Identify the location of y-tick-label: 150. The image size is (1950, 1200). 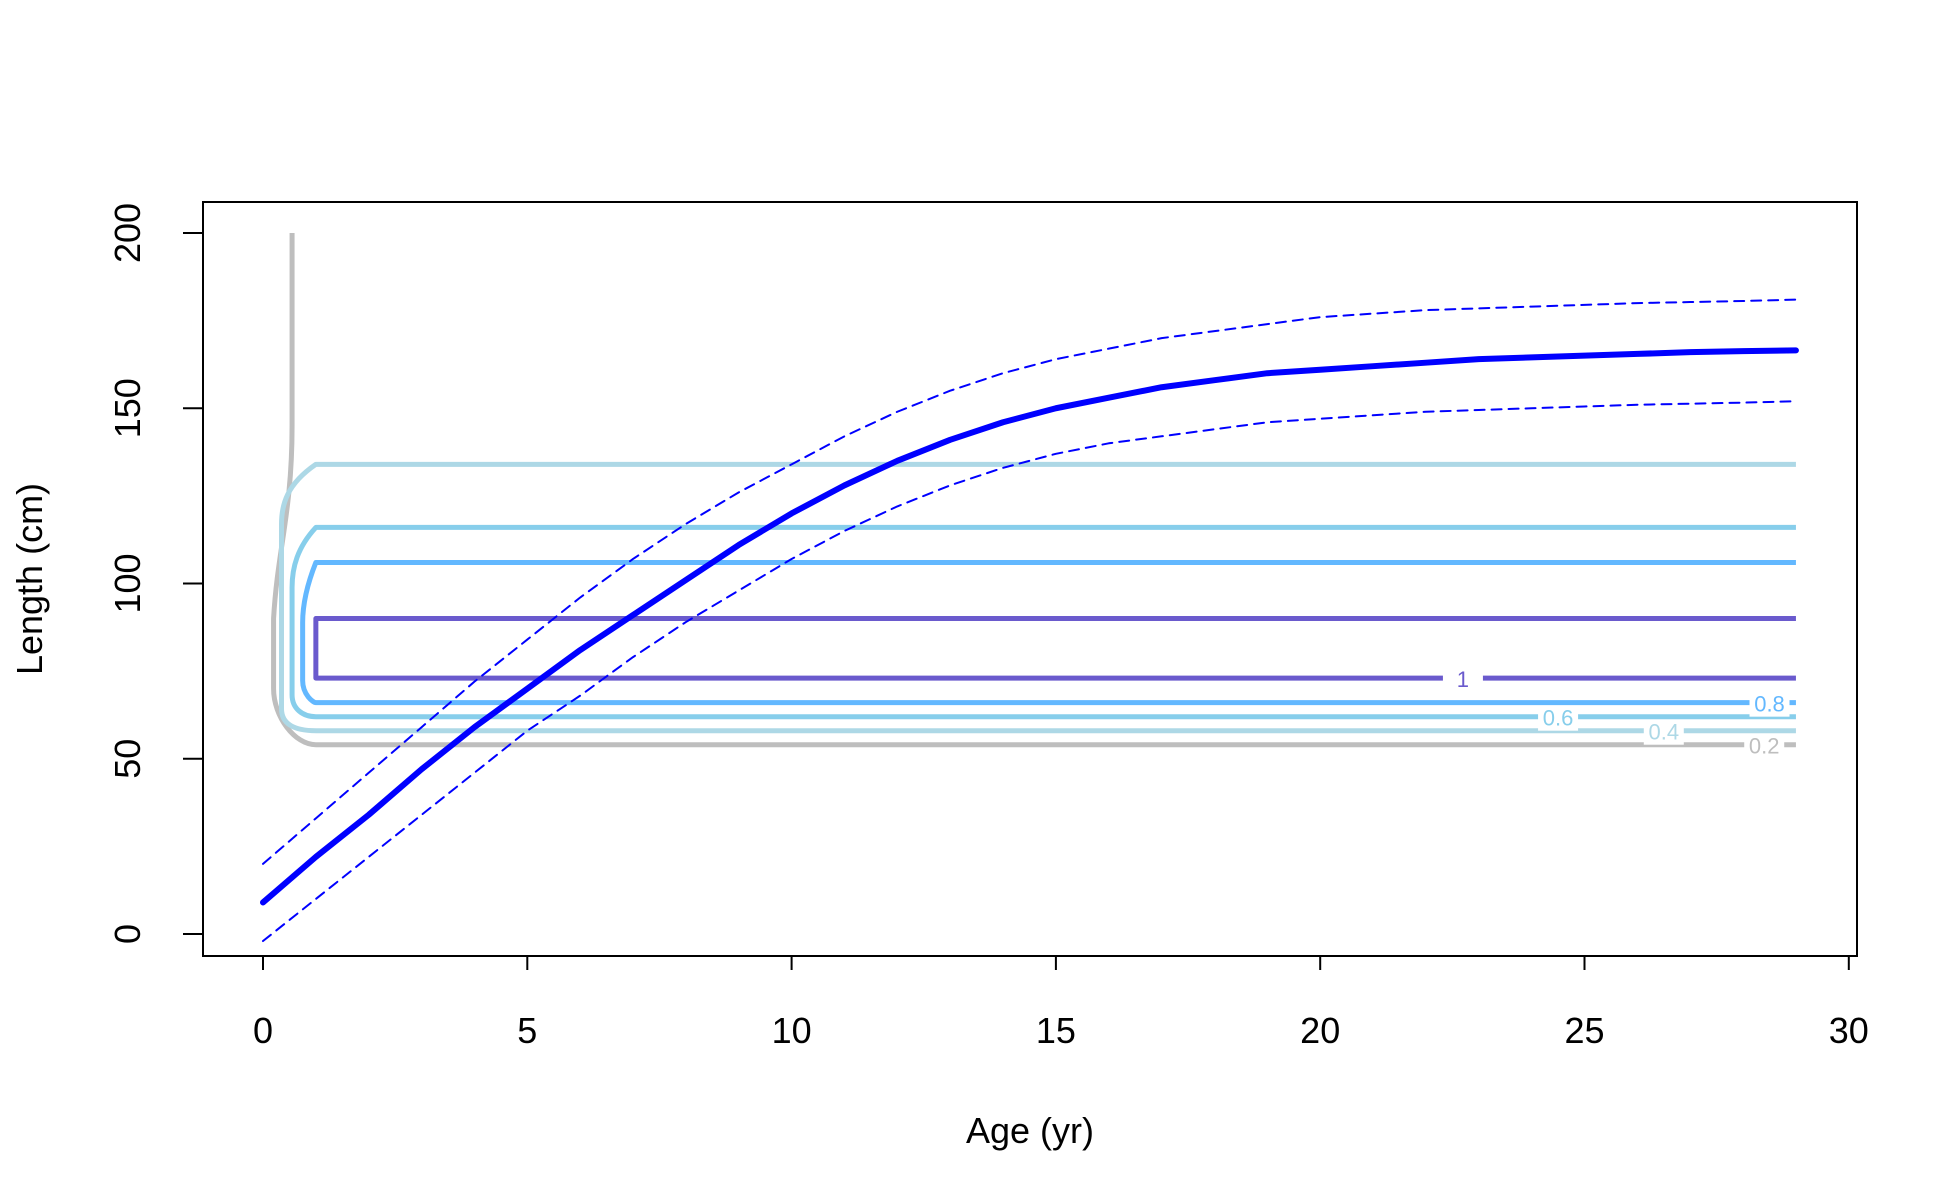
(127, 408).